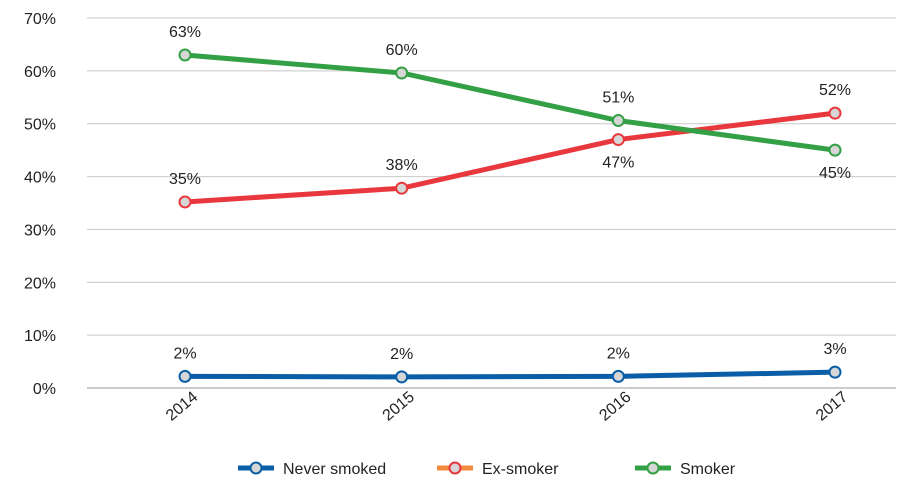 The width and height of the screenshot is (903, 483). I want to click on data-label: 51%, so click(618, 98).